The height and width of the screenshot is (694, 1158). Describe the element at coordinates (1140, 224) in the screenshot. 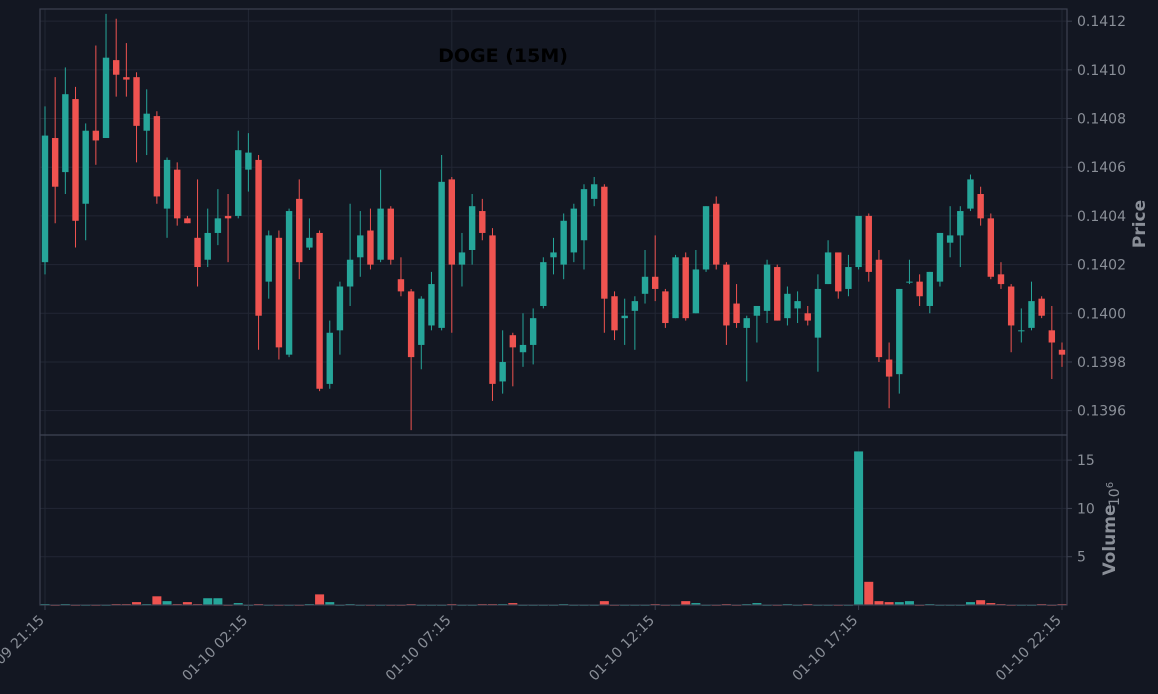

I see `price-axis-label: Price` at that location.